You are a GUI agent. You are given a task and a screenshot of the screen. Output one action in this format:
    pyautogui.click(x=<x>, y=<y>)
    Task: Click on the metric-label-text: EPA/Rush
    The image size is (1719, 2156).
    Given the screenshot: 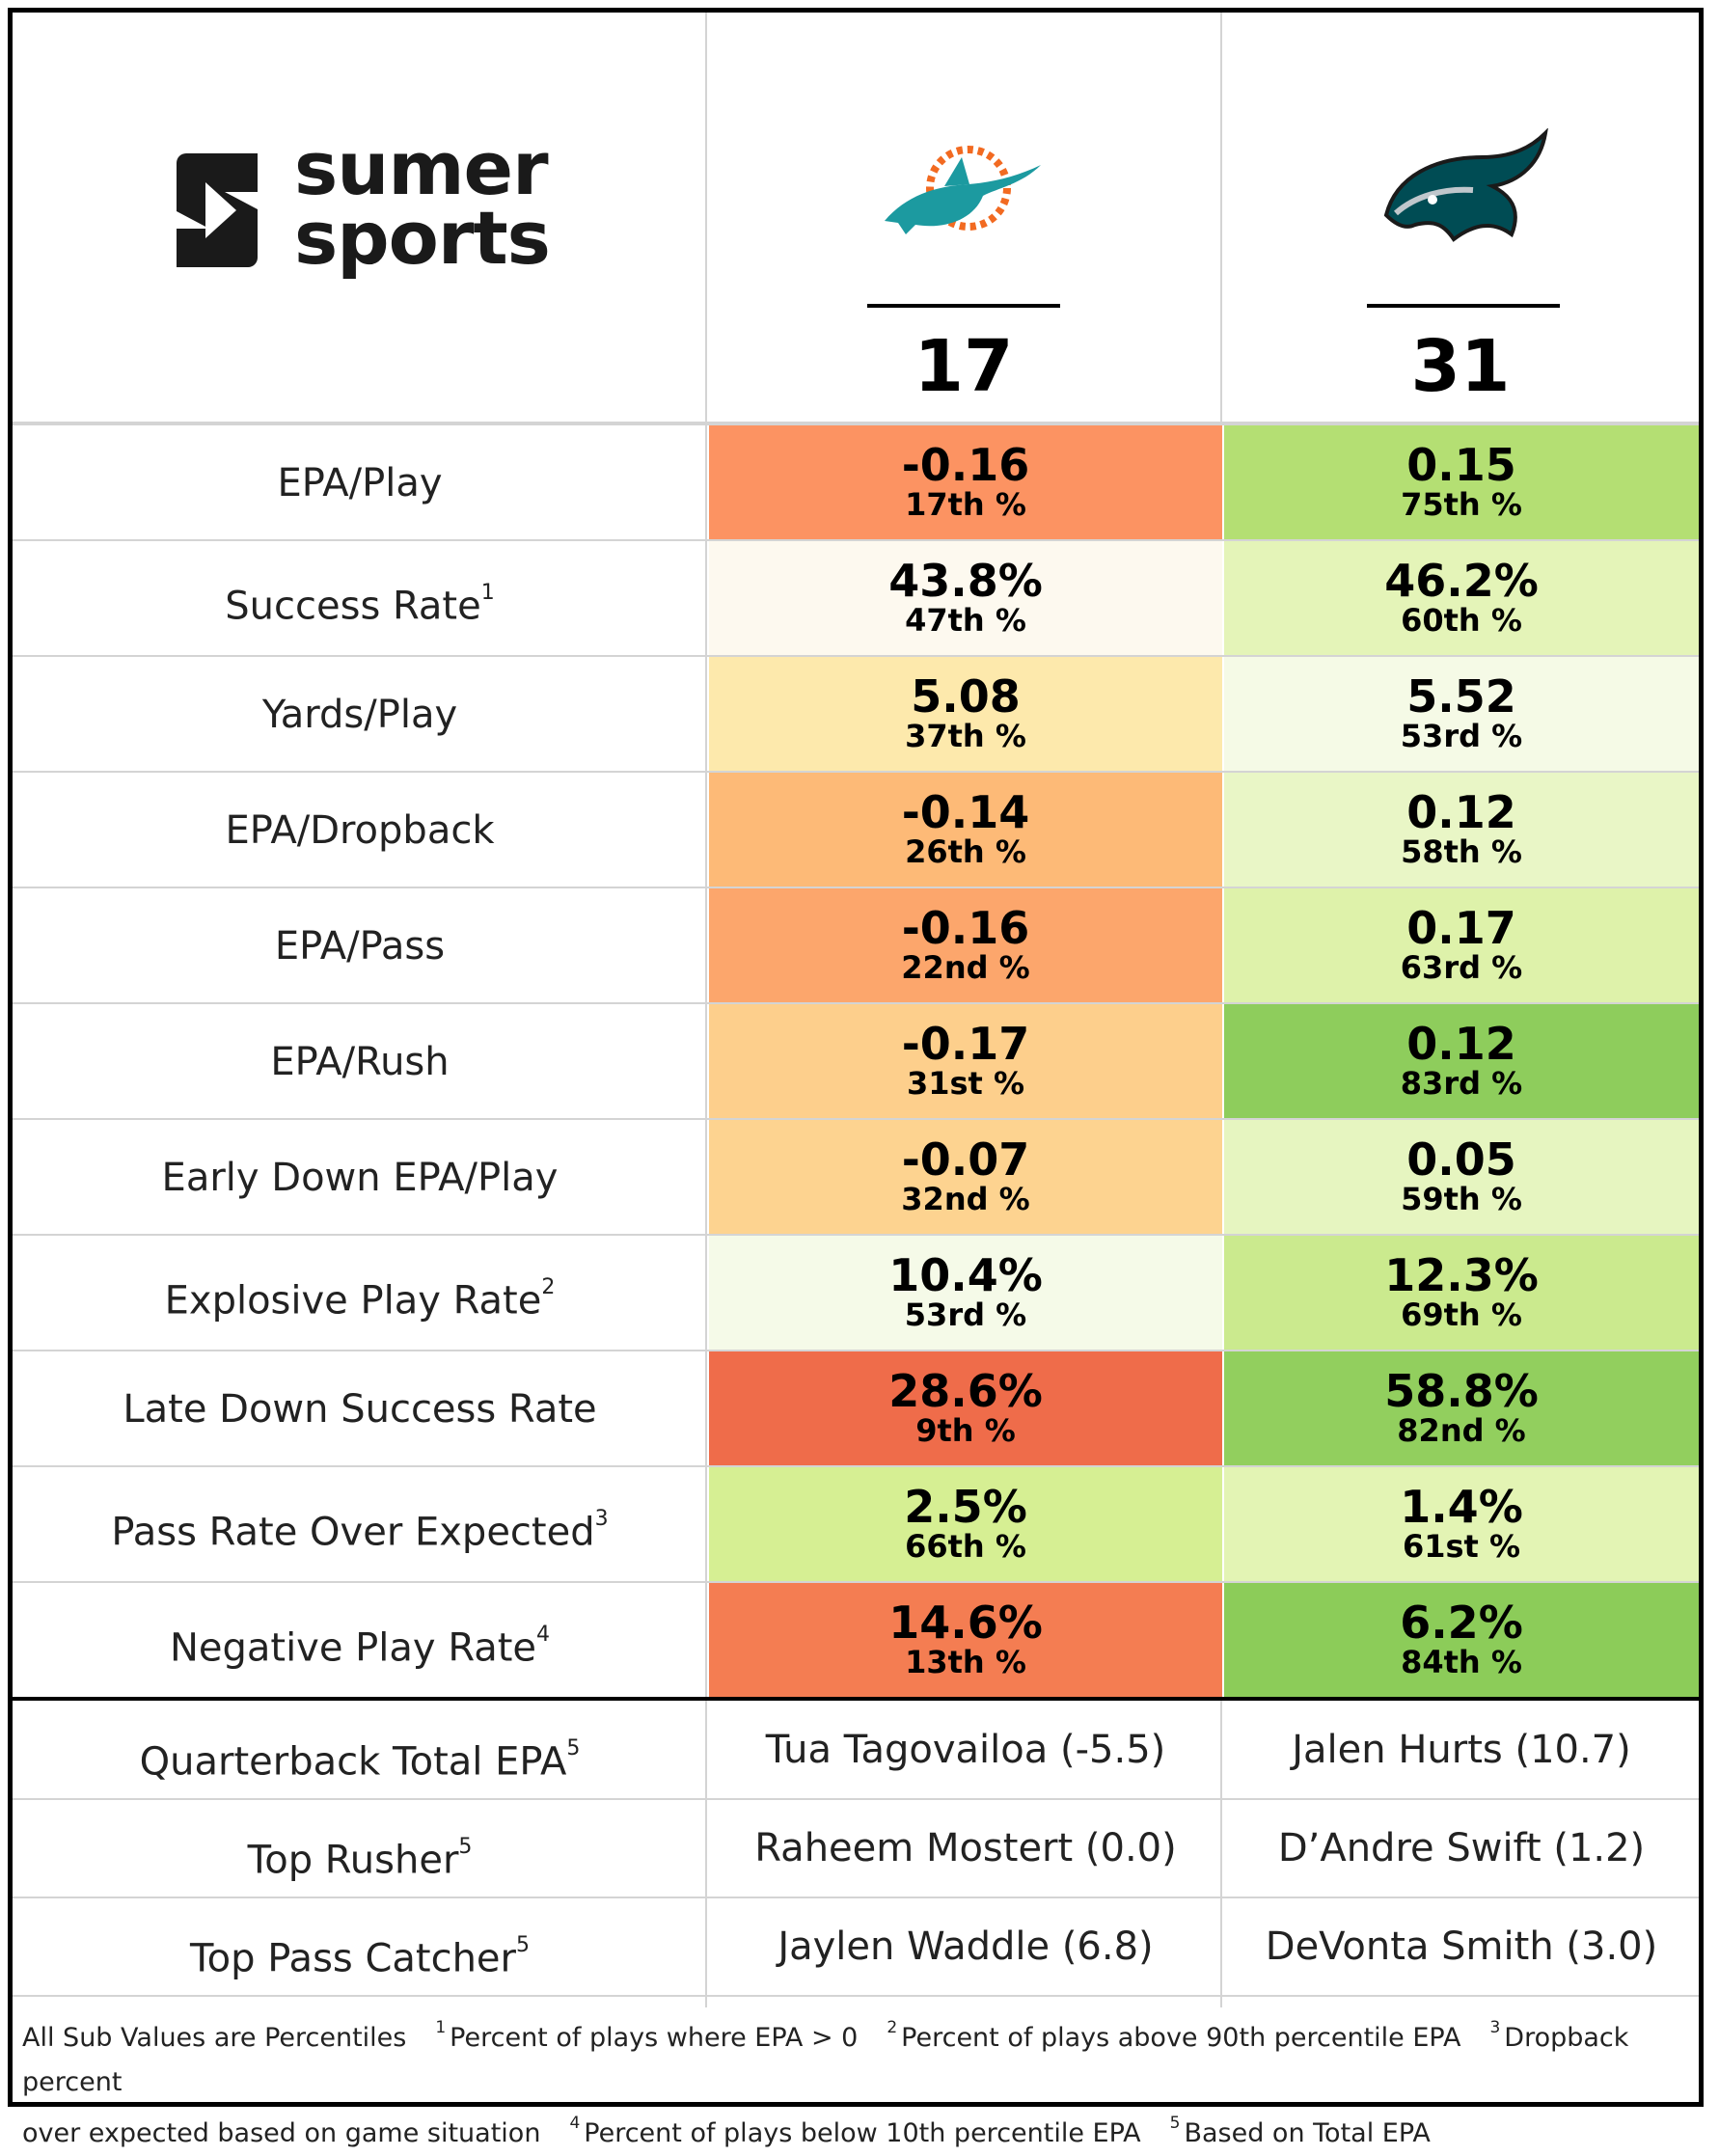 What is the action you would take?
    pyautogui.click(x=360, y=1062)
    